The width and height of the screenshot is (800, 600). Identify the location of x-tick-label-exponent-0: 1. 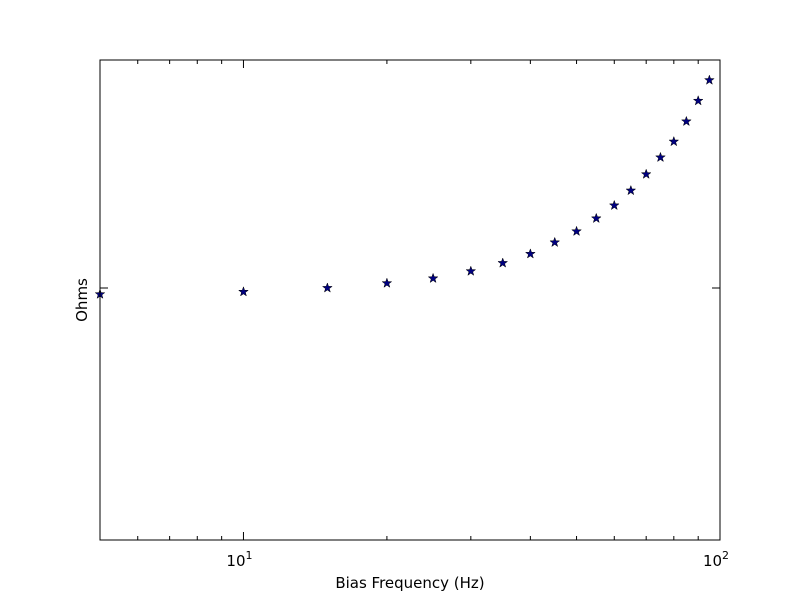
(249, 555).